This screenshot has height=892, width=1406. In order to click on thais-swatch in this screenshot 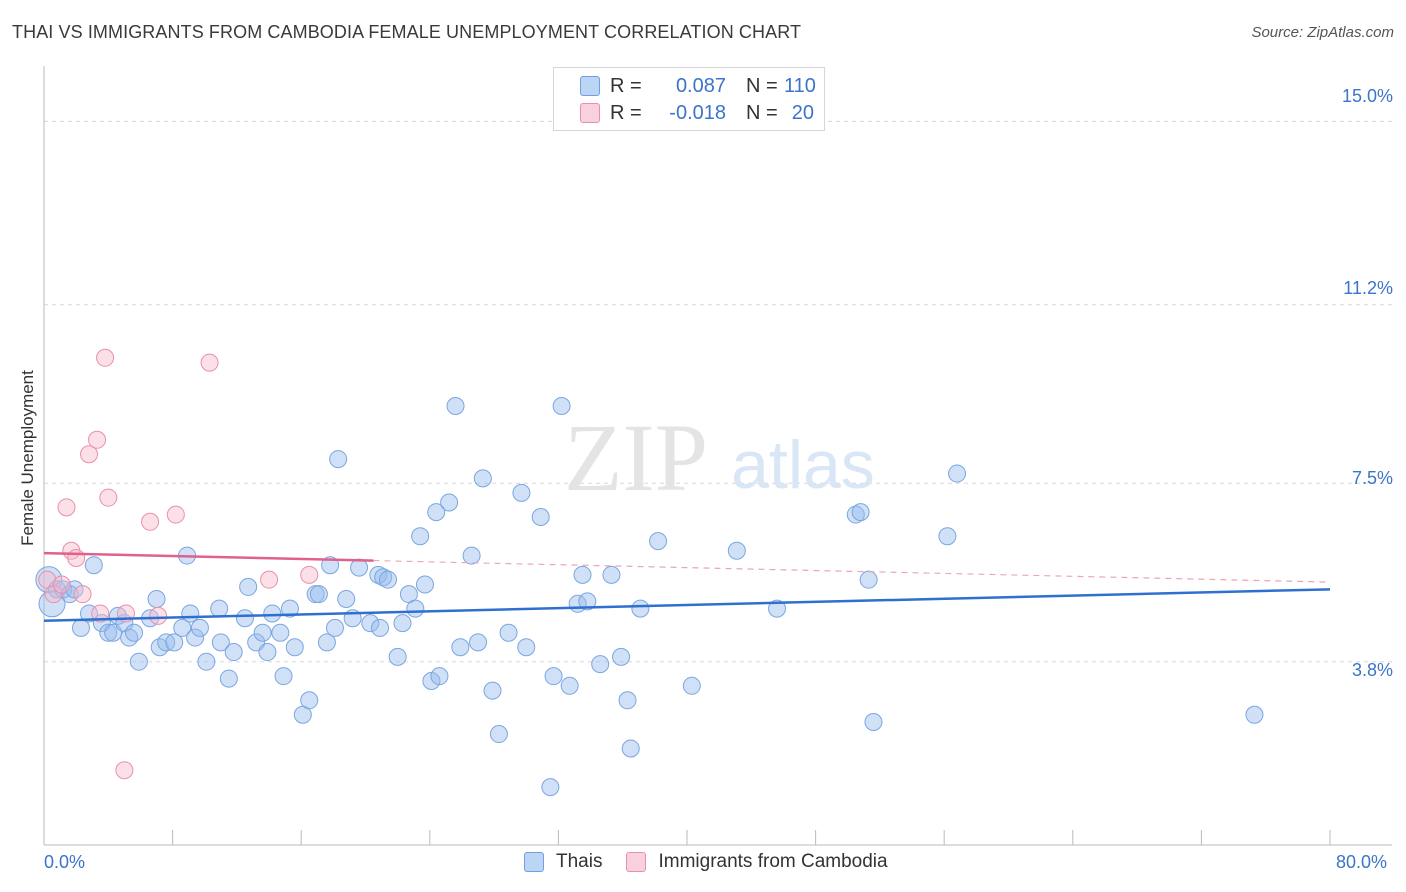, I will do `click(534, 862)`.